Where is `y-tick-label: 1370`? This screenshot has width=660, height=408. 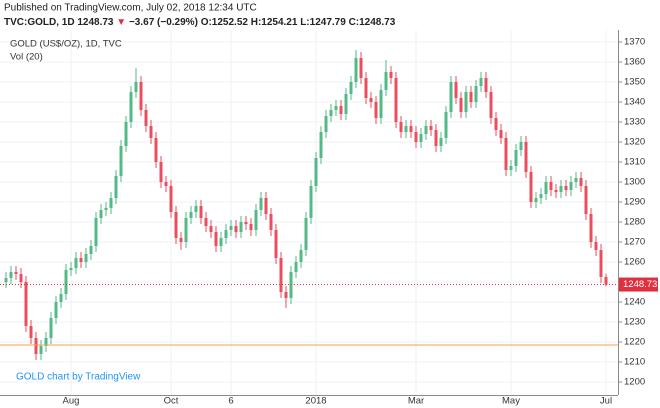 y-tick-label: 1370 is located at coordinates (634, 42).